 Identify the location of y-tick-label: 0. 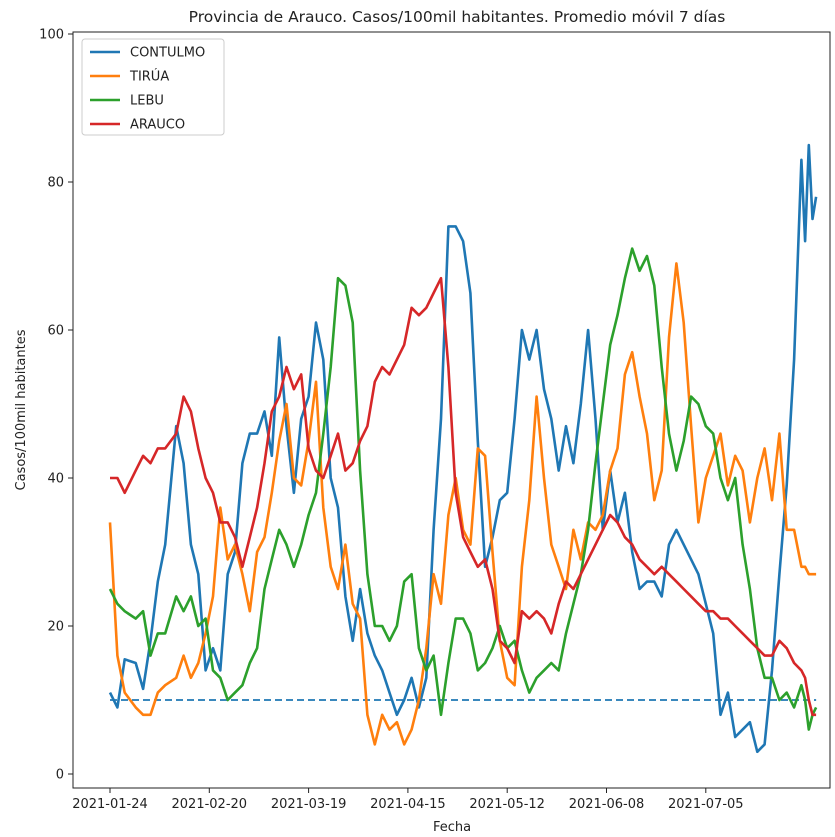
(60, 775).